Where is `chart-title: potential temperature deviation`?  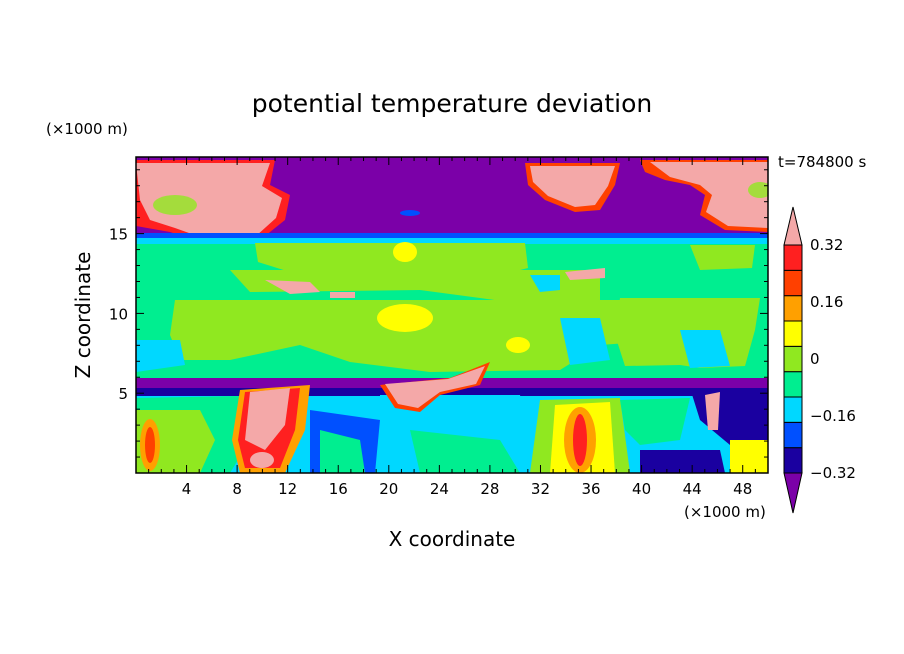 chart-title: potential temperature deviation is located at coordinates (452, 103).